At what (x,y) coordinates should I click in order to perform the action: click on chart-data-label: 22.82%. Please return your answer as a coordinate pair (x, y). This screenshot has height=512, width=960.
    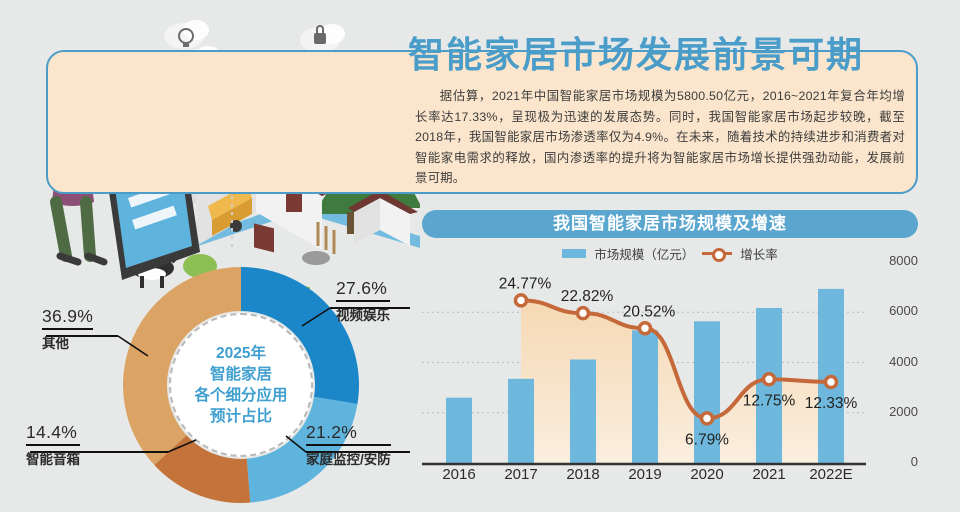
    Looking at the image, I should click on (587, 296).